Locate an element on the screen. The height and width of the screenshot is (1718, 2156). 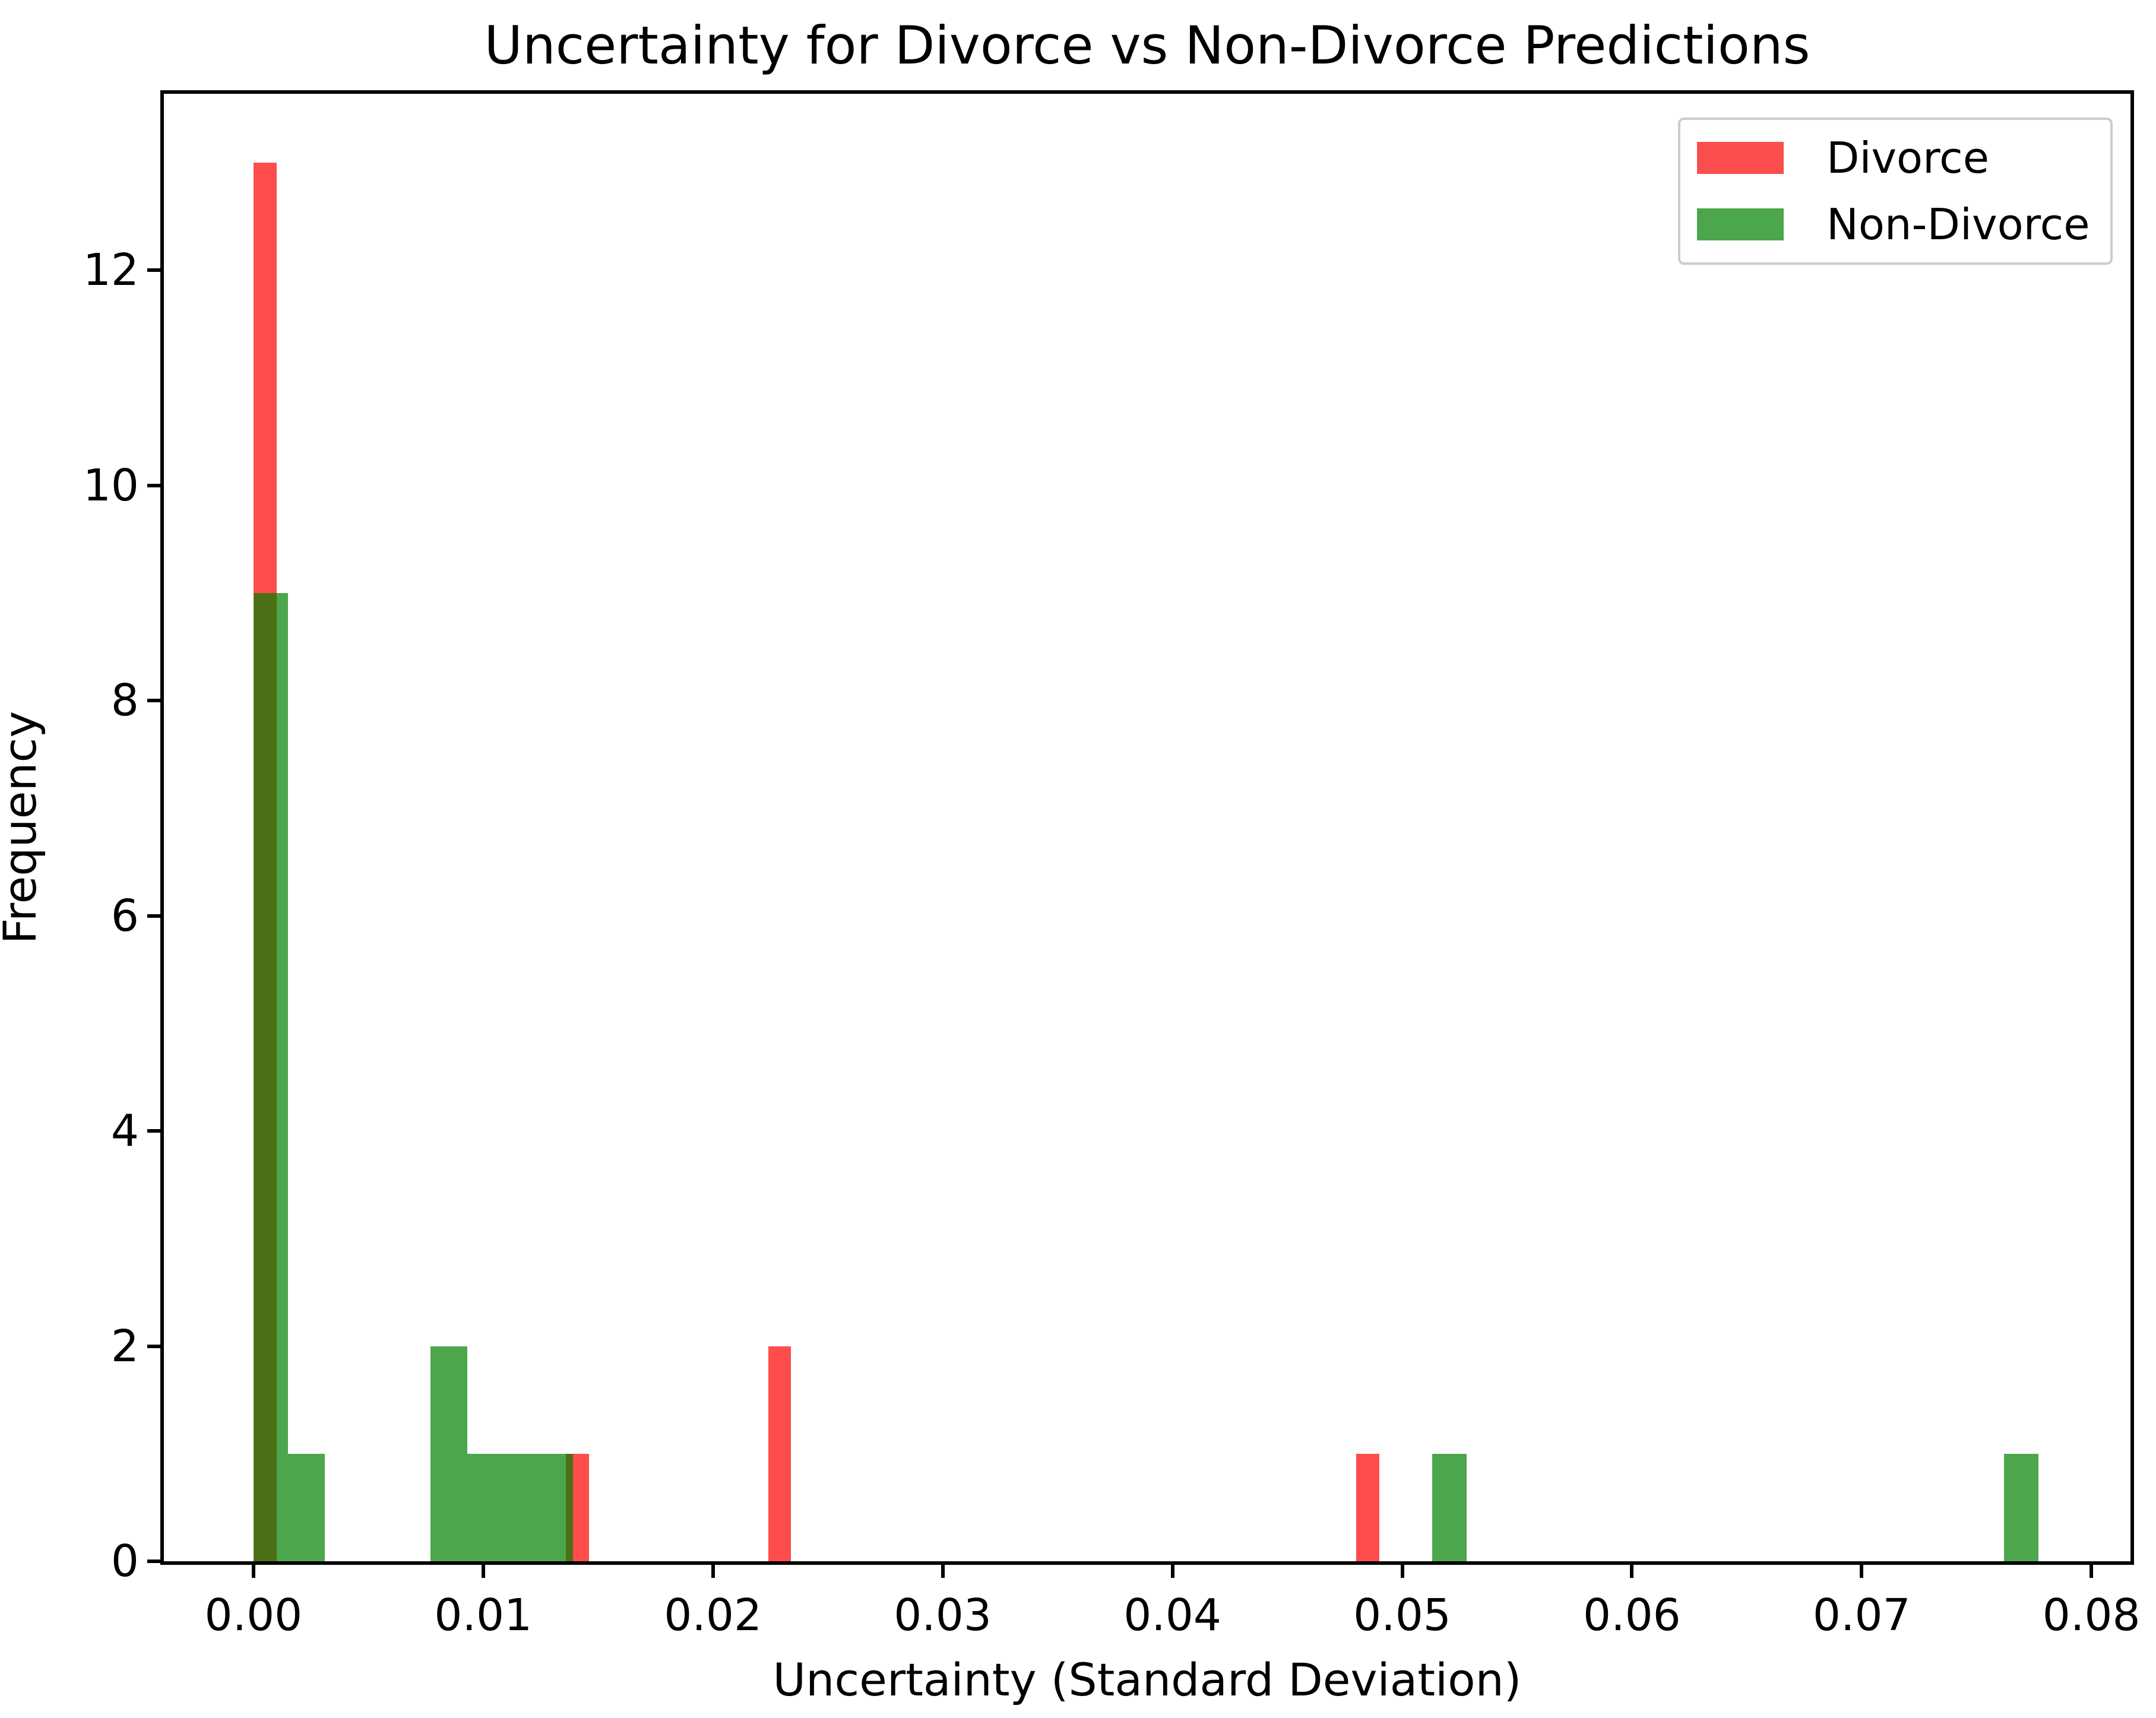
legend-label: Divorce is located at coordinates (1908, 158).